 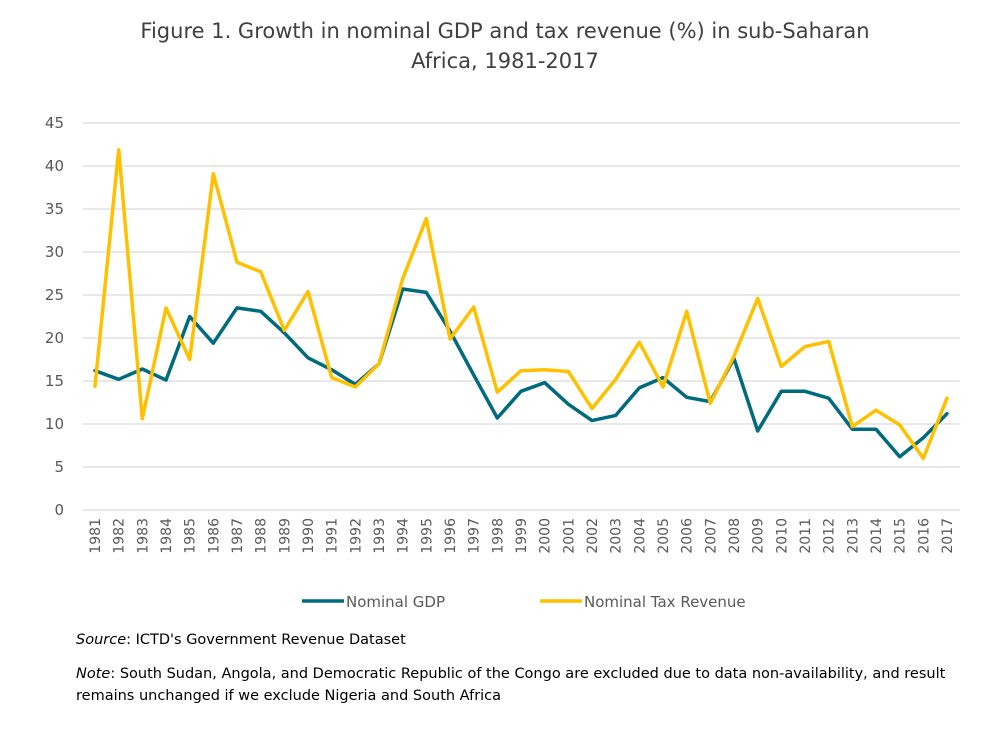 What do you see at coordinates (427, 536) in the screenshot?
I see `x-tick-label: 1995` at bounding box center [427, 536].